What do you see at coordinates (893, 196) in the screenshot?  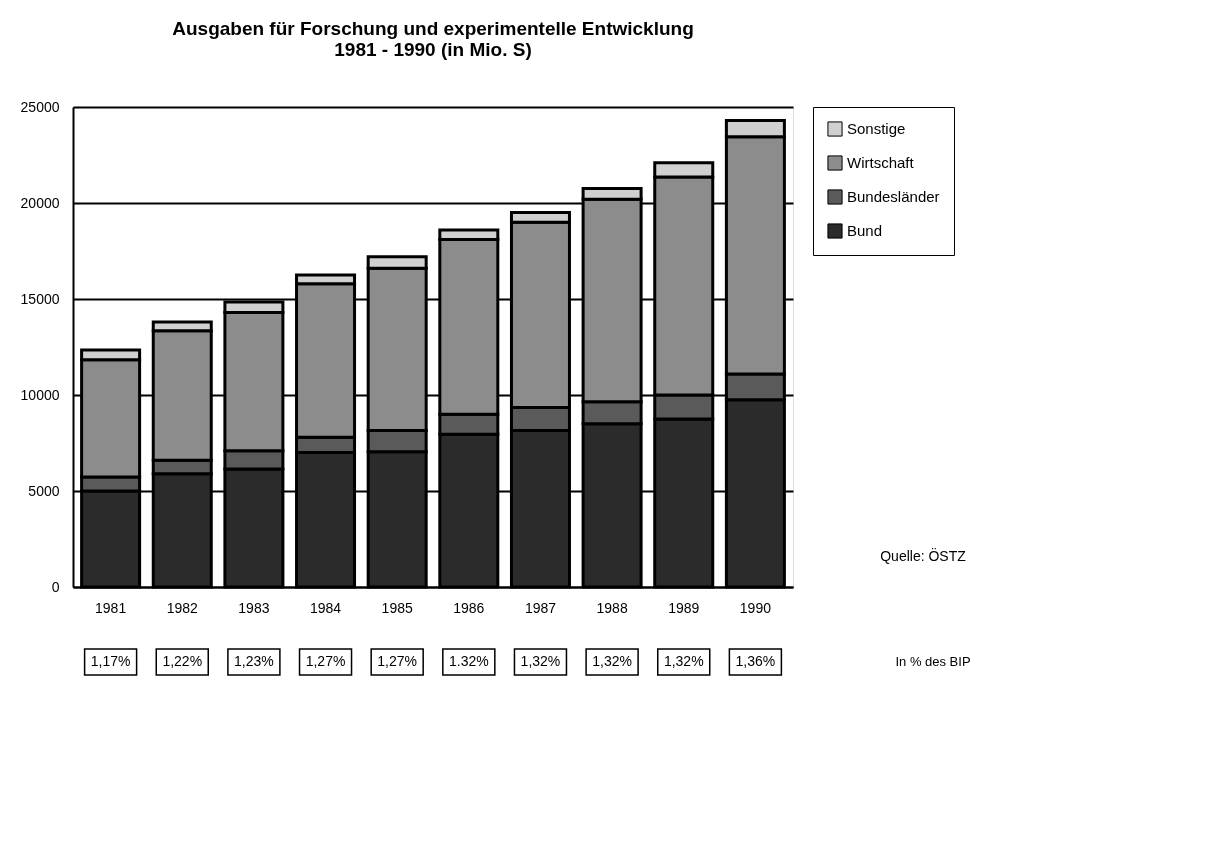 I see `legend-label: Bundesländer` at bounding box center [893, 196].